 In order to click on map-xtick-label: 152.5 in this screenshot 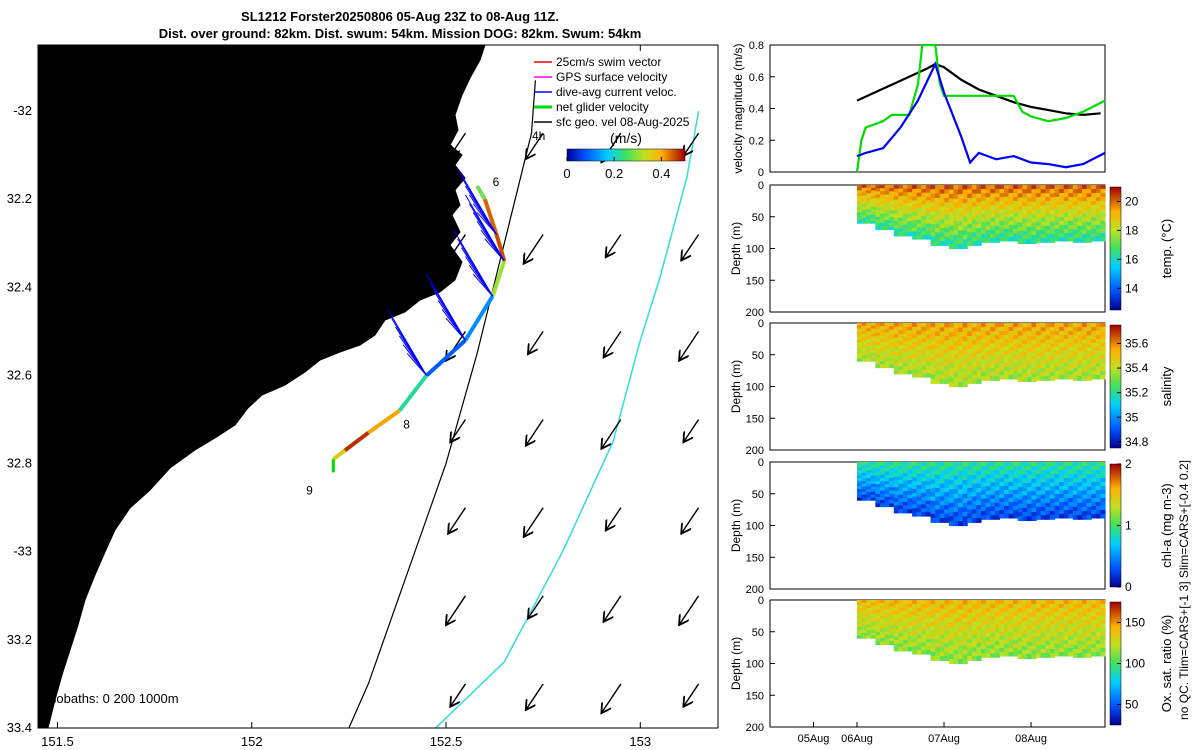, I will do `click(446, 741)`.